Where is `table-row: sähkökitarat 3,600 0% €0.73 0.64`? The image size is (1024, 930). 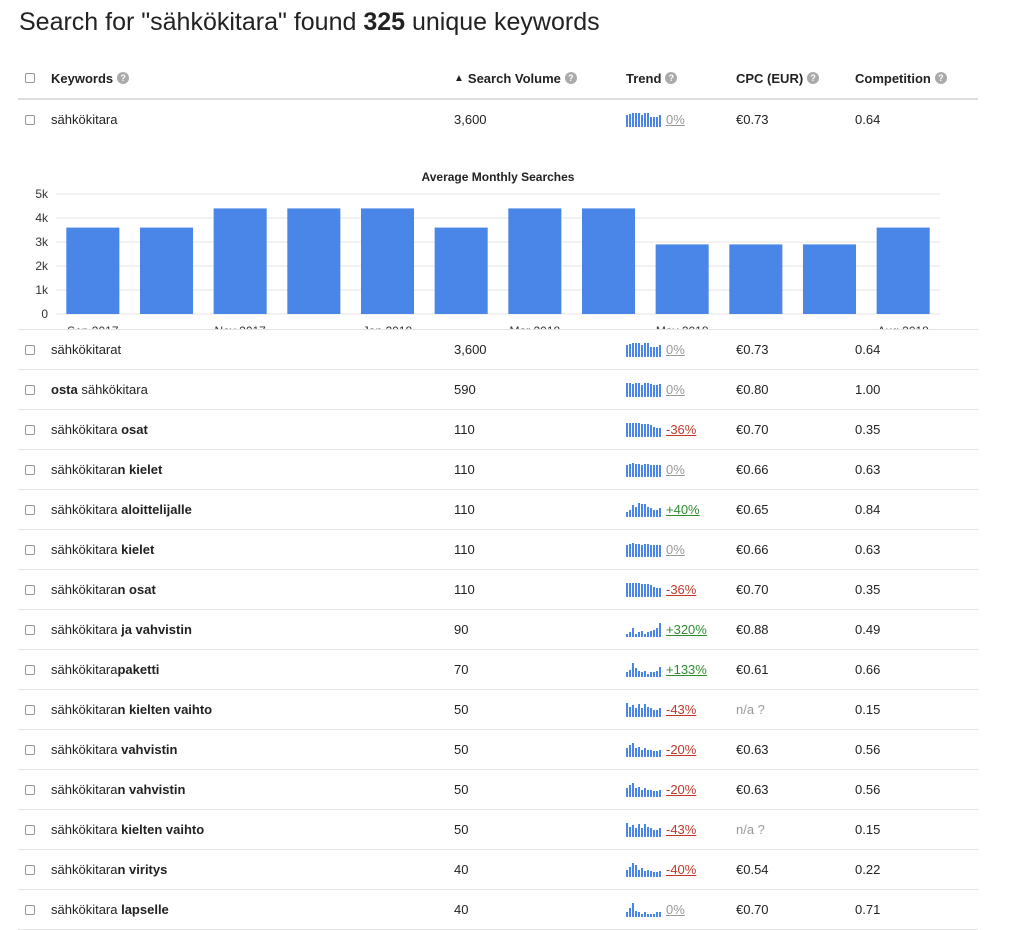
table-row: sähkökitarat 3,600 0% €0.73 0.64 is located at coordinates (498, 350).